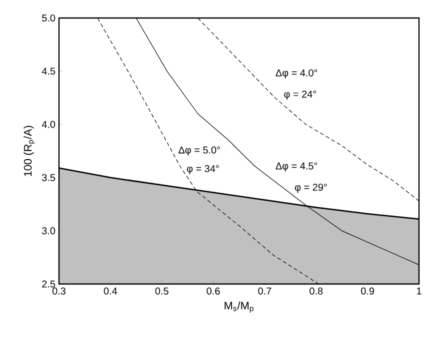  What do you see at coordinates (316, 291) in the screenshot?
I see `x-tick-label: 0.8` at bounding box center [316, 291].